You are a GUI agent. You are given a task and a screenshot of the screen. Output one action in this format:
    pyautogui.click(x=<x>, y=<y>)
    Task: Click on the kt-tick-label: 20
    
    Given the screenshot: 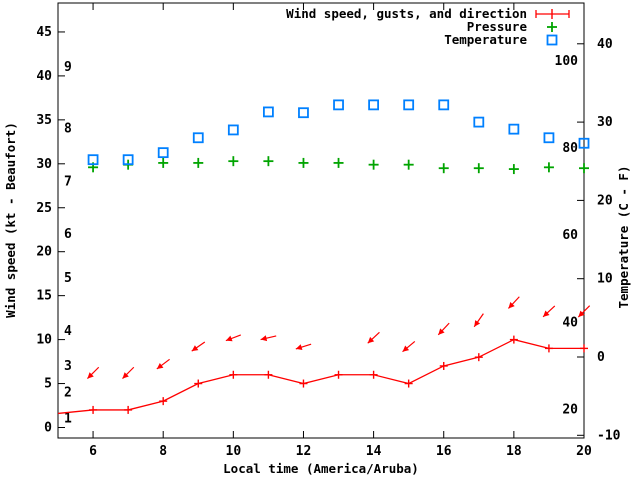 What is the action you would take?
    pyautogui.click(x=44, y=252)
    